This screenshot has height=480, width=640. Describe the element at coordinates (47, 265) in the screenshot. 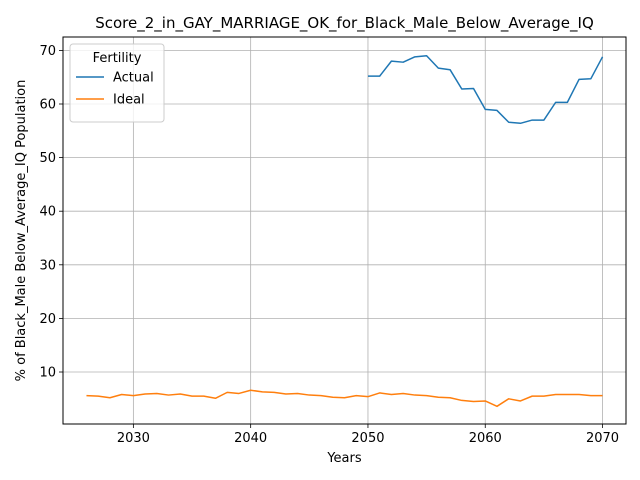

I see `y-tick-label: 30` at that location.